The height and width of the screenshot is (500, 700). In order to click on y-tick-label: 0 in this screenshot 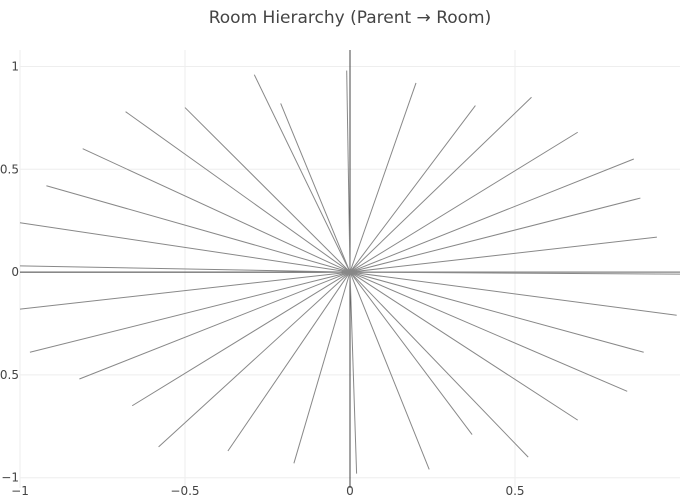, I will do `click(15, 272)`.